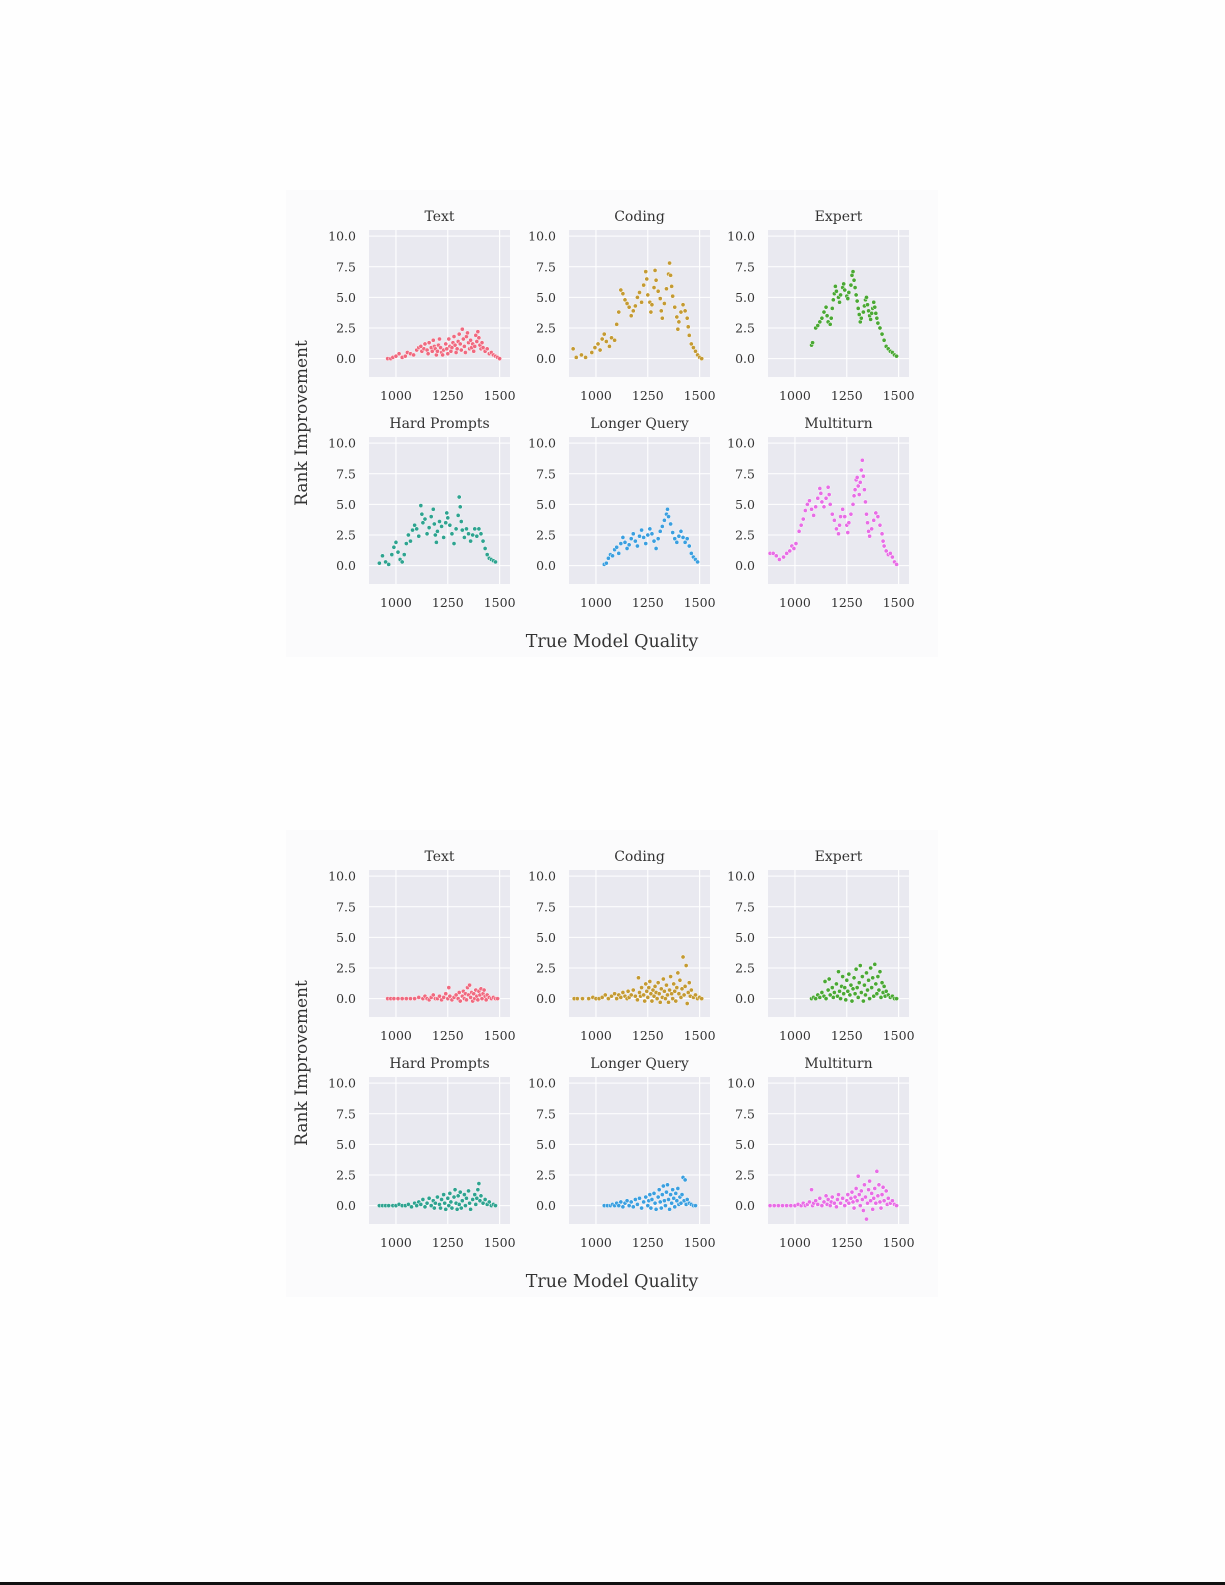 This screenshot has height=1585, width=1225. Describe the element at coordinates (839, 217) in the screenshot. I see `panel-title: Expert` at that location.